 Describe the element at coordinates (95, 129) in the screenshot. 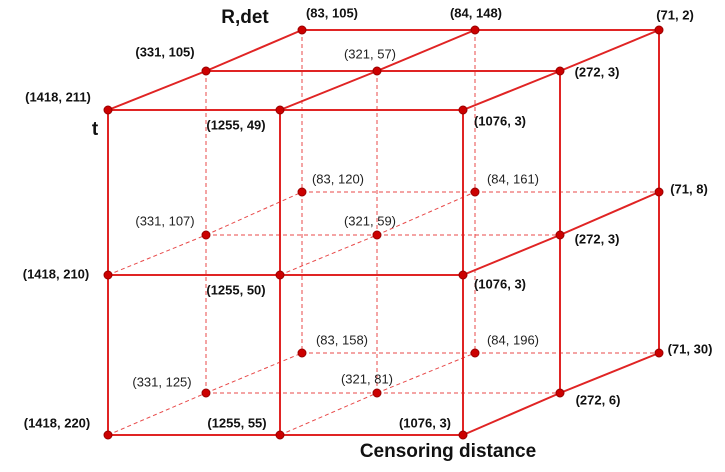

I see `axis-label: t` at that location.